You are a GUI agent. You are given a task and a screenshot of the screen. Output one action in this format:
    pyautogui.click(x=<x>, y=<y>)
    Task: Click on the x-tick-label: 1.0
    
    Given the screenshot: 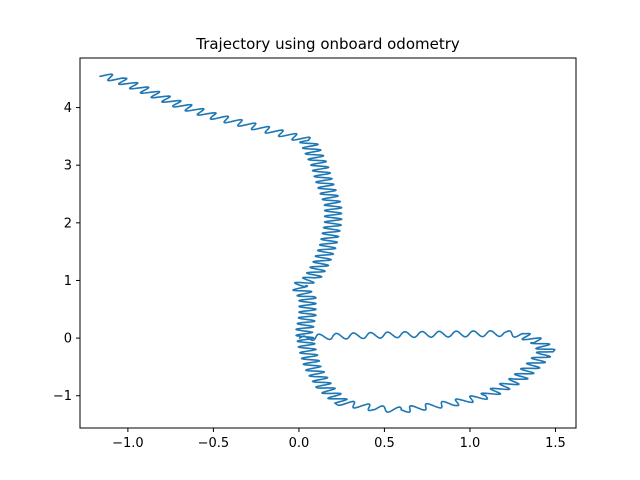 What is the action you would take?
    pyautogui.click(x=470, y=443)
    